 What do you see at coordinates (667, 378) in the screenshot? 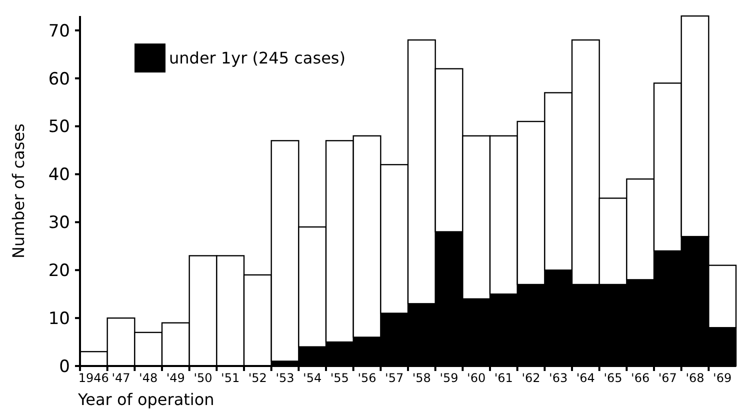
I see `x-tick-label: '67` at bounding box center [667, 378].